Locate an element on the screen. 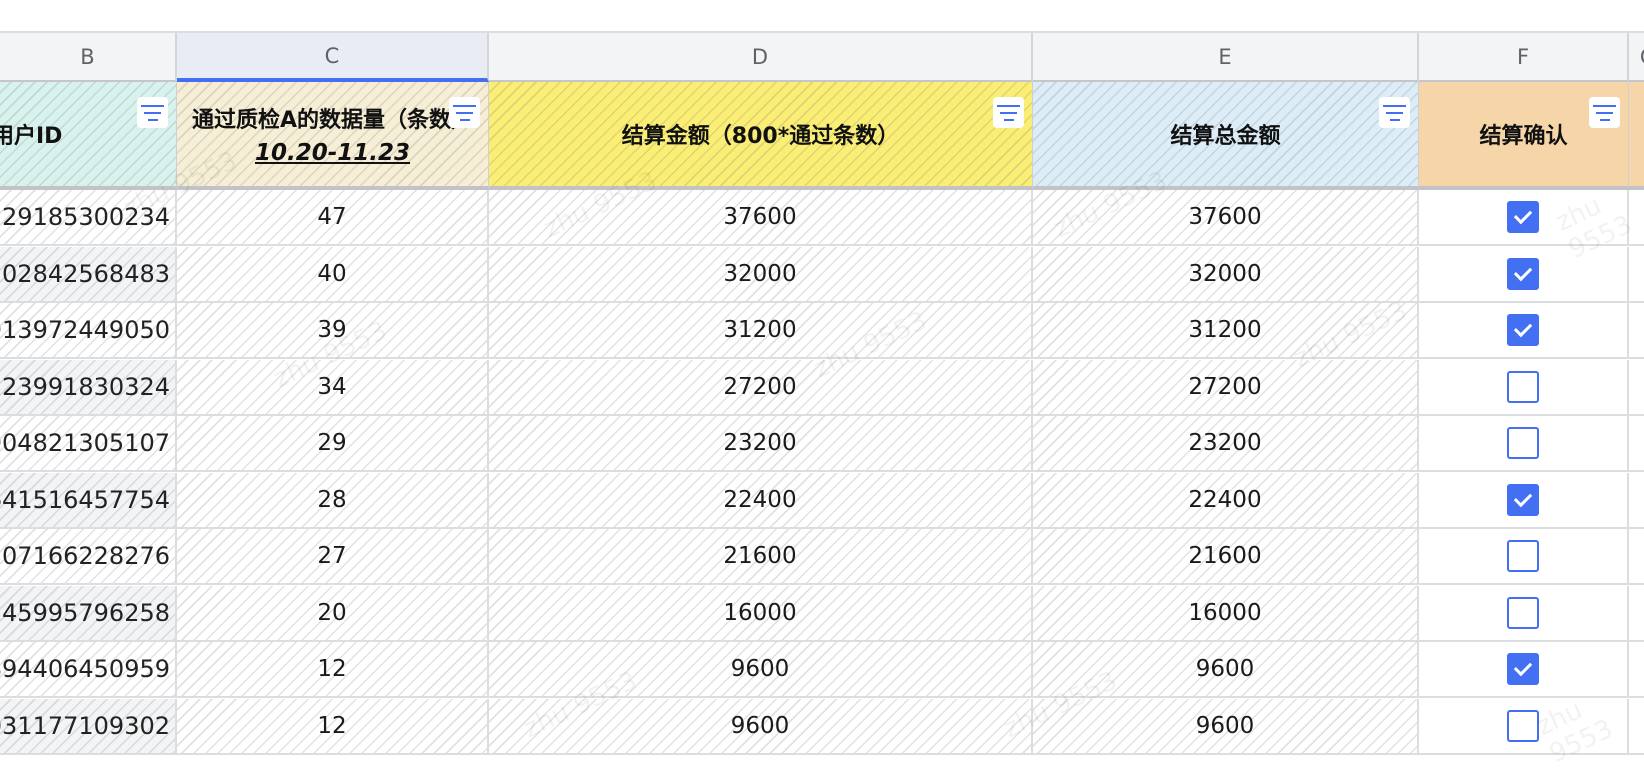  amount-cell-value: 23200 is located at coordinates (760, 443).